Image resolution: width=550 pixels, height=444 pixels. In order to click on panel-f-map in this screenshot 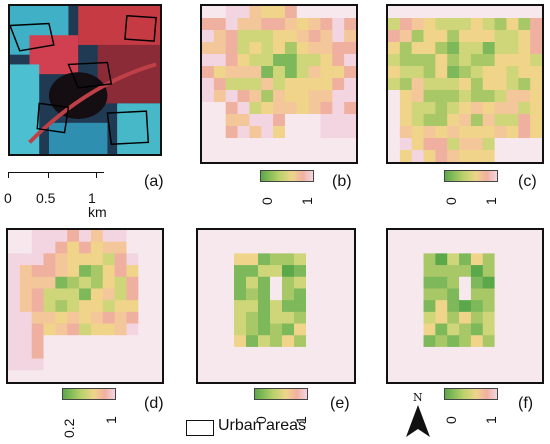, I will do `click(465, 306)`.